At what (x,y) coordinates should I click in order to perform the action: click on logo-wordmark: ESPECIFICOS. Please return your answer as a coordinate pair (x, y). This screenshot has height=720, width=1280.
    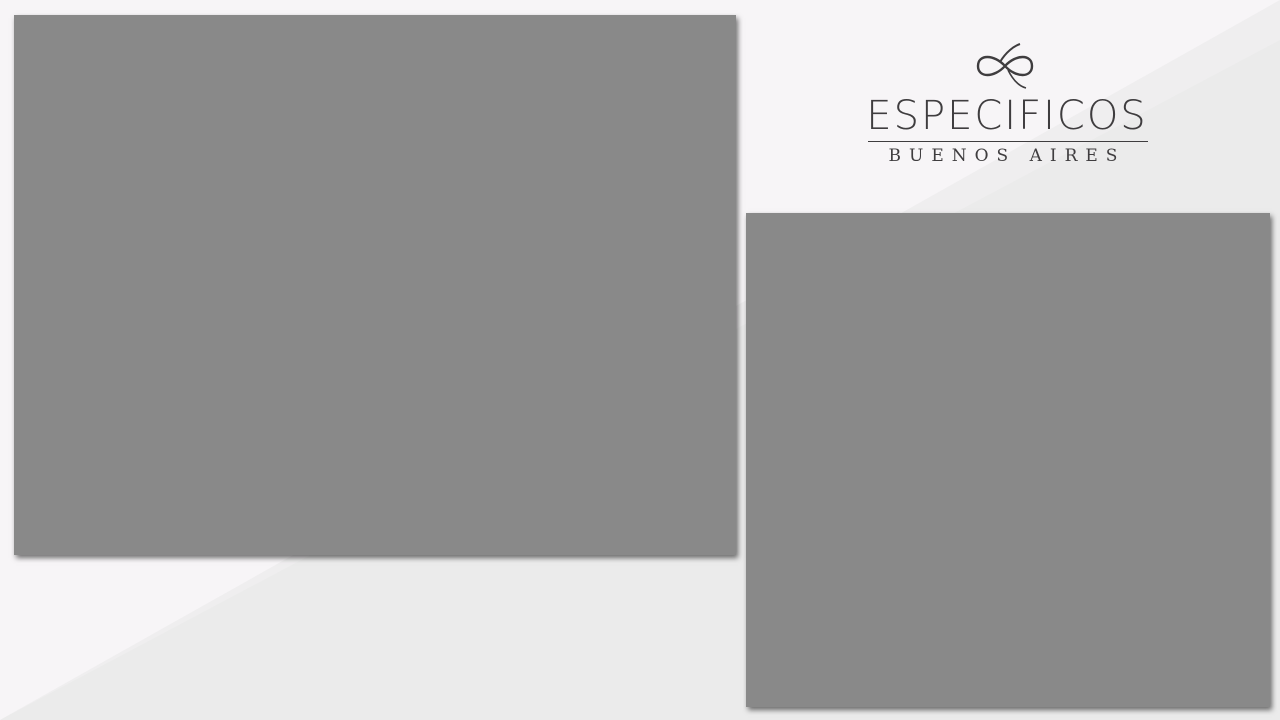
    Looking at the image, I should click on (1007, 116).